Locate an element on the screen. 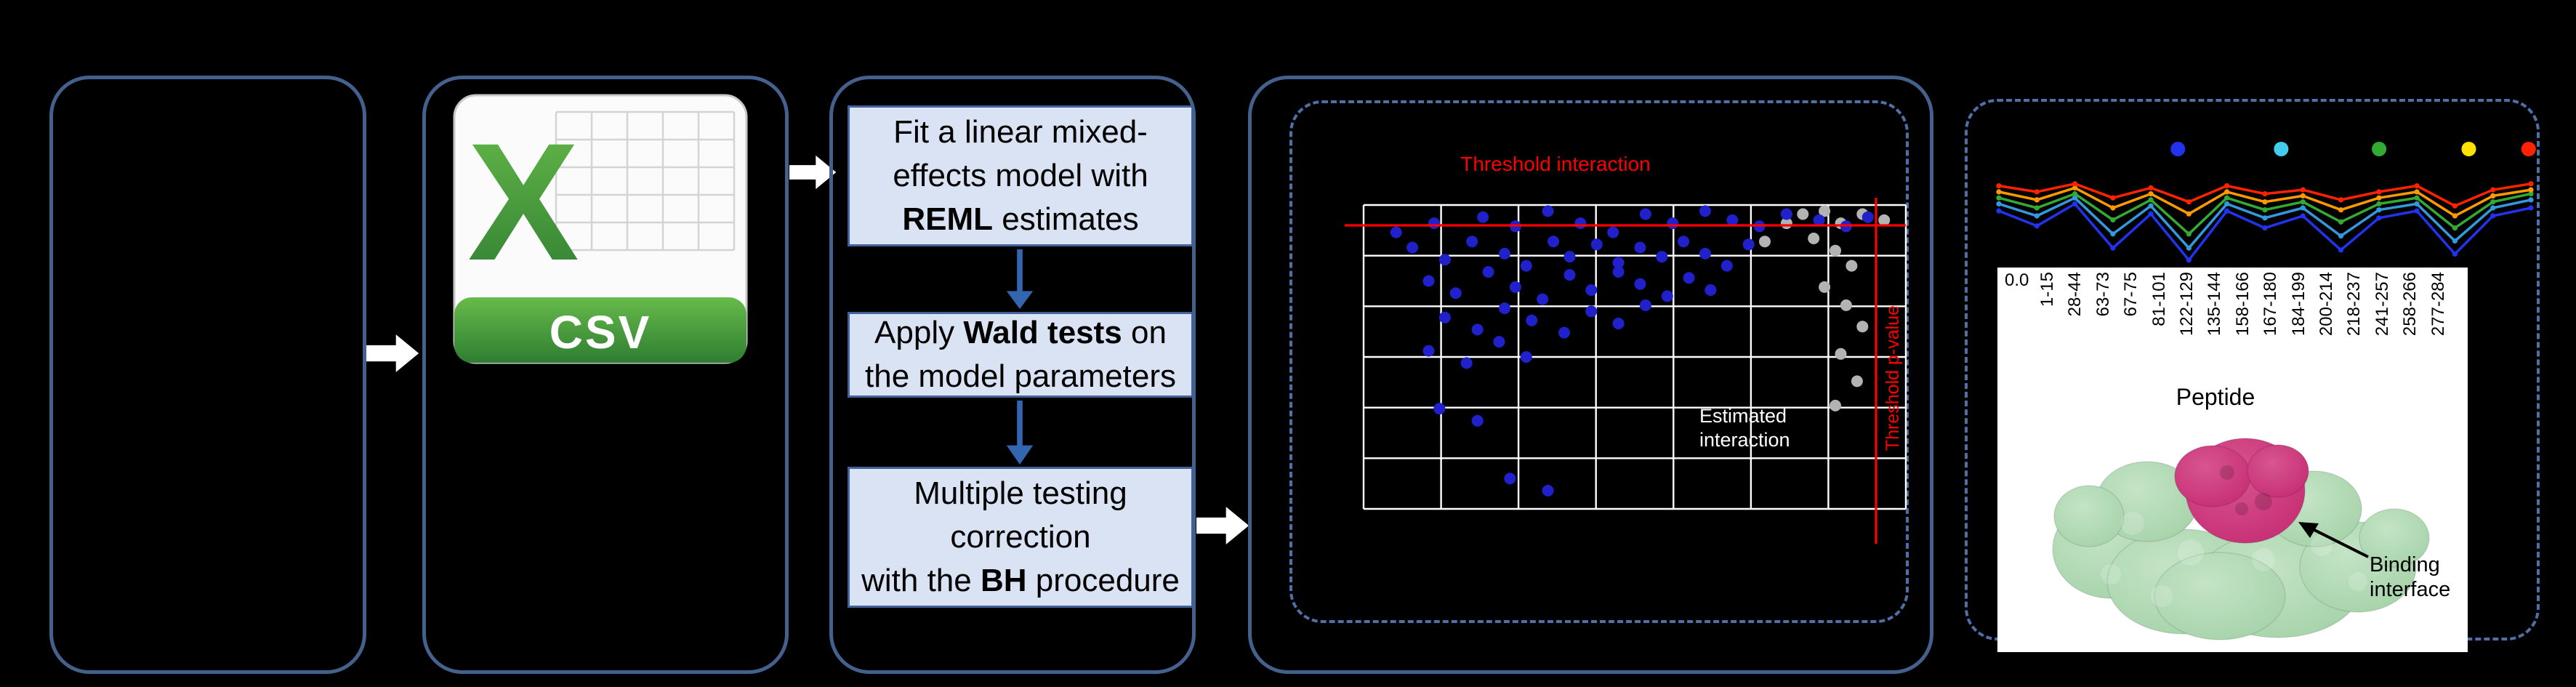 The height and width of the screenshot is (687, 2576). protein-structure-image is located at coordinates (2241, 539).